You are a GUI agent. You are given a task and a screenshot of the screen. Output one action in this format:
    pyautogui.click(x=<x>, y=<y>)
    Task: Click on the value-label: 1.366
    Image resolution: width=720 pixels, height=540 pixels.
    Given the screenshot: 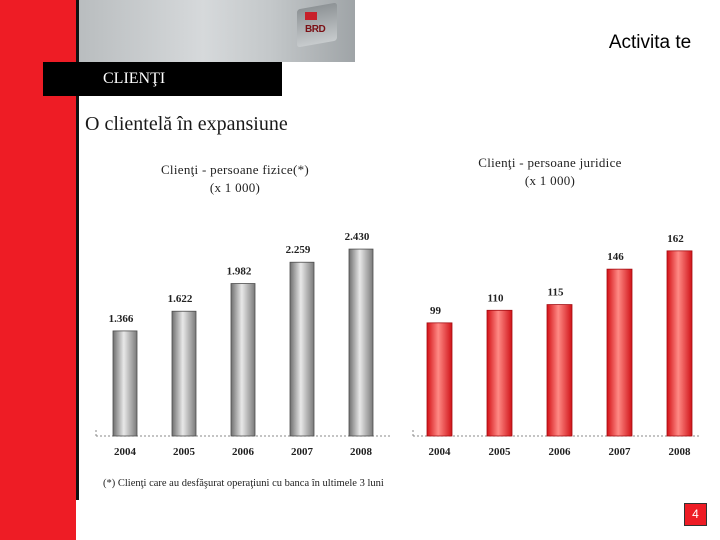 What is the action you would take?
    pyautogui.click(x=121, y=319)
    